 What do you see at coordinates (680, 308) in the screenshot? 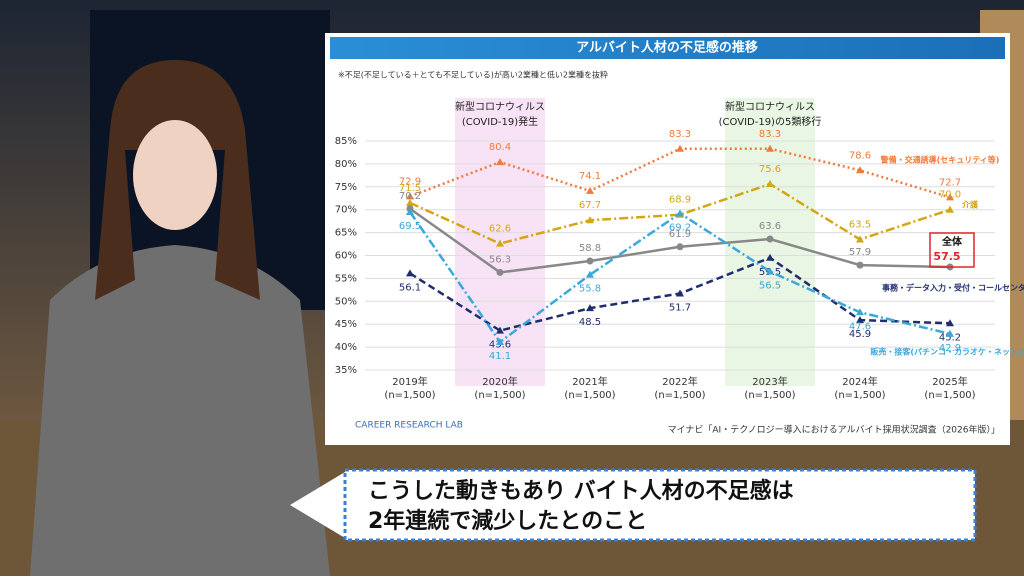
I see `value-label: 51.7` at bounding box center [680, 308].